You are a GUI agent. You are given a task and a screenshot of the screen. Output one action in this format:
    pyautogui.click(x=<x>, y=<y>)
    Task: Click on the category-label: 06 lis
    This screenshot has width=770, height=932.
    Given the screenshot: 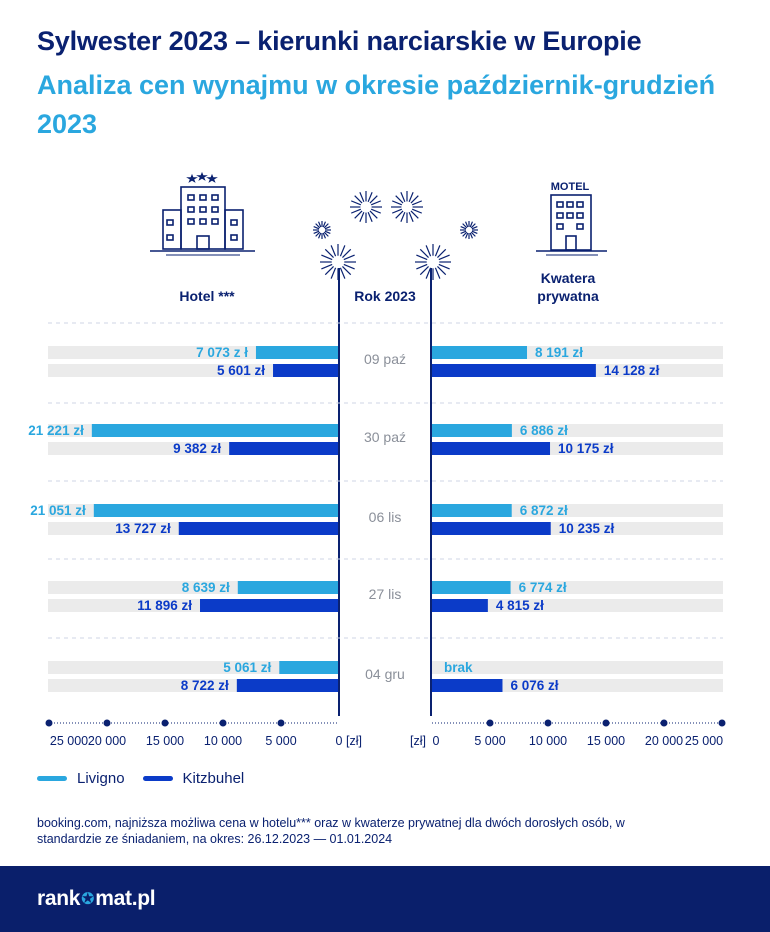 What is the action you would take?
    pyautogui.click(x=385, y=517)
    